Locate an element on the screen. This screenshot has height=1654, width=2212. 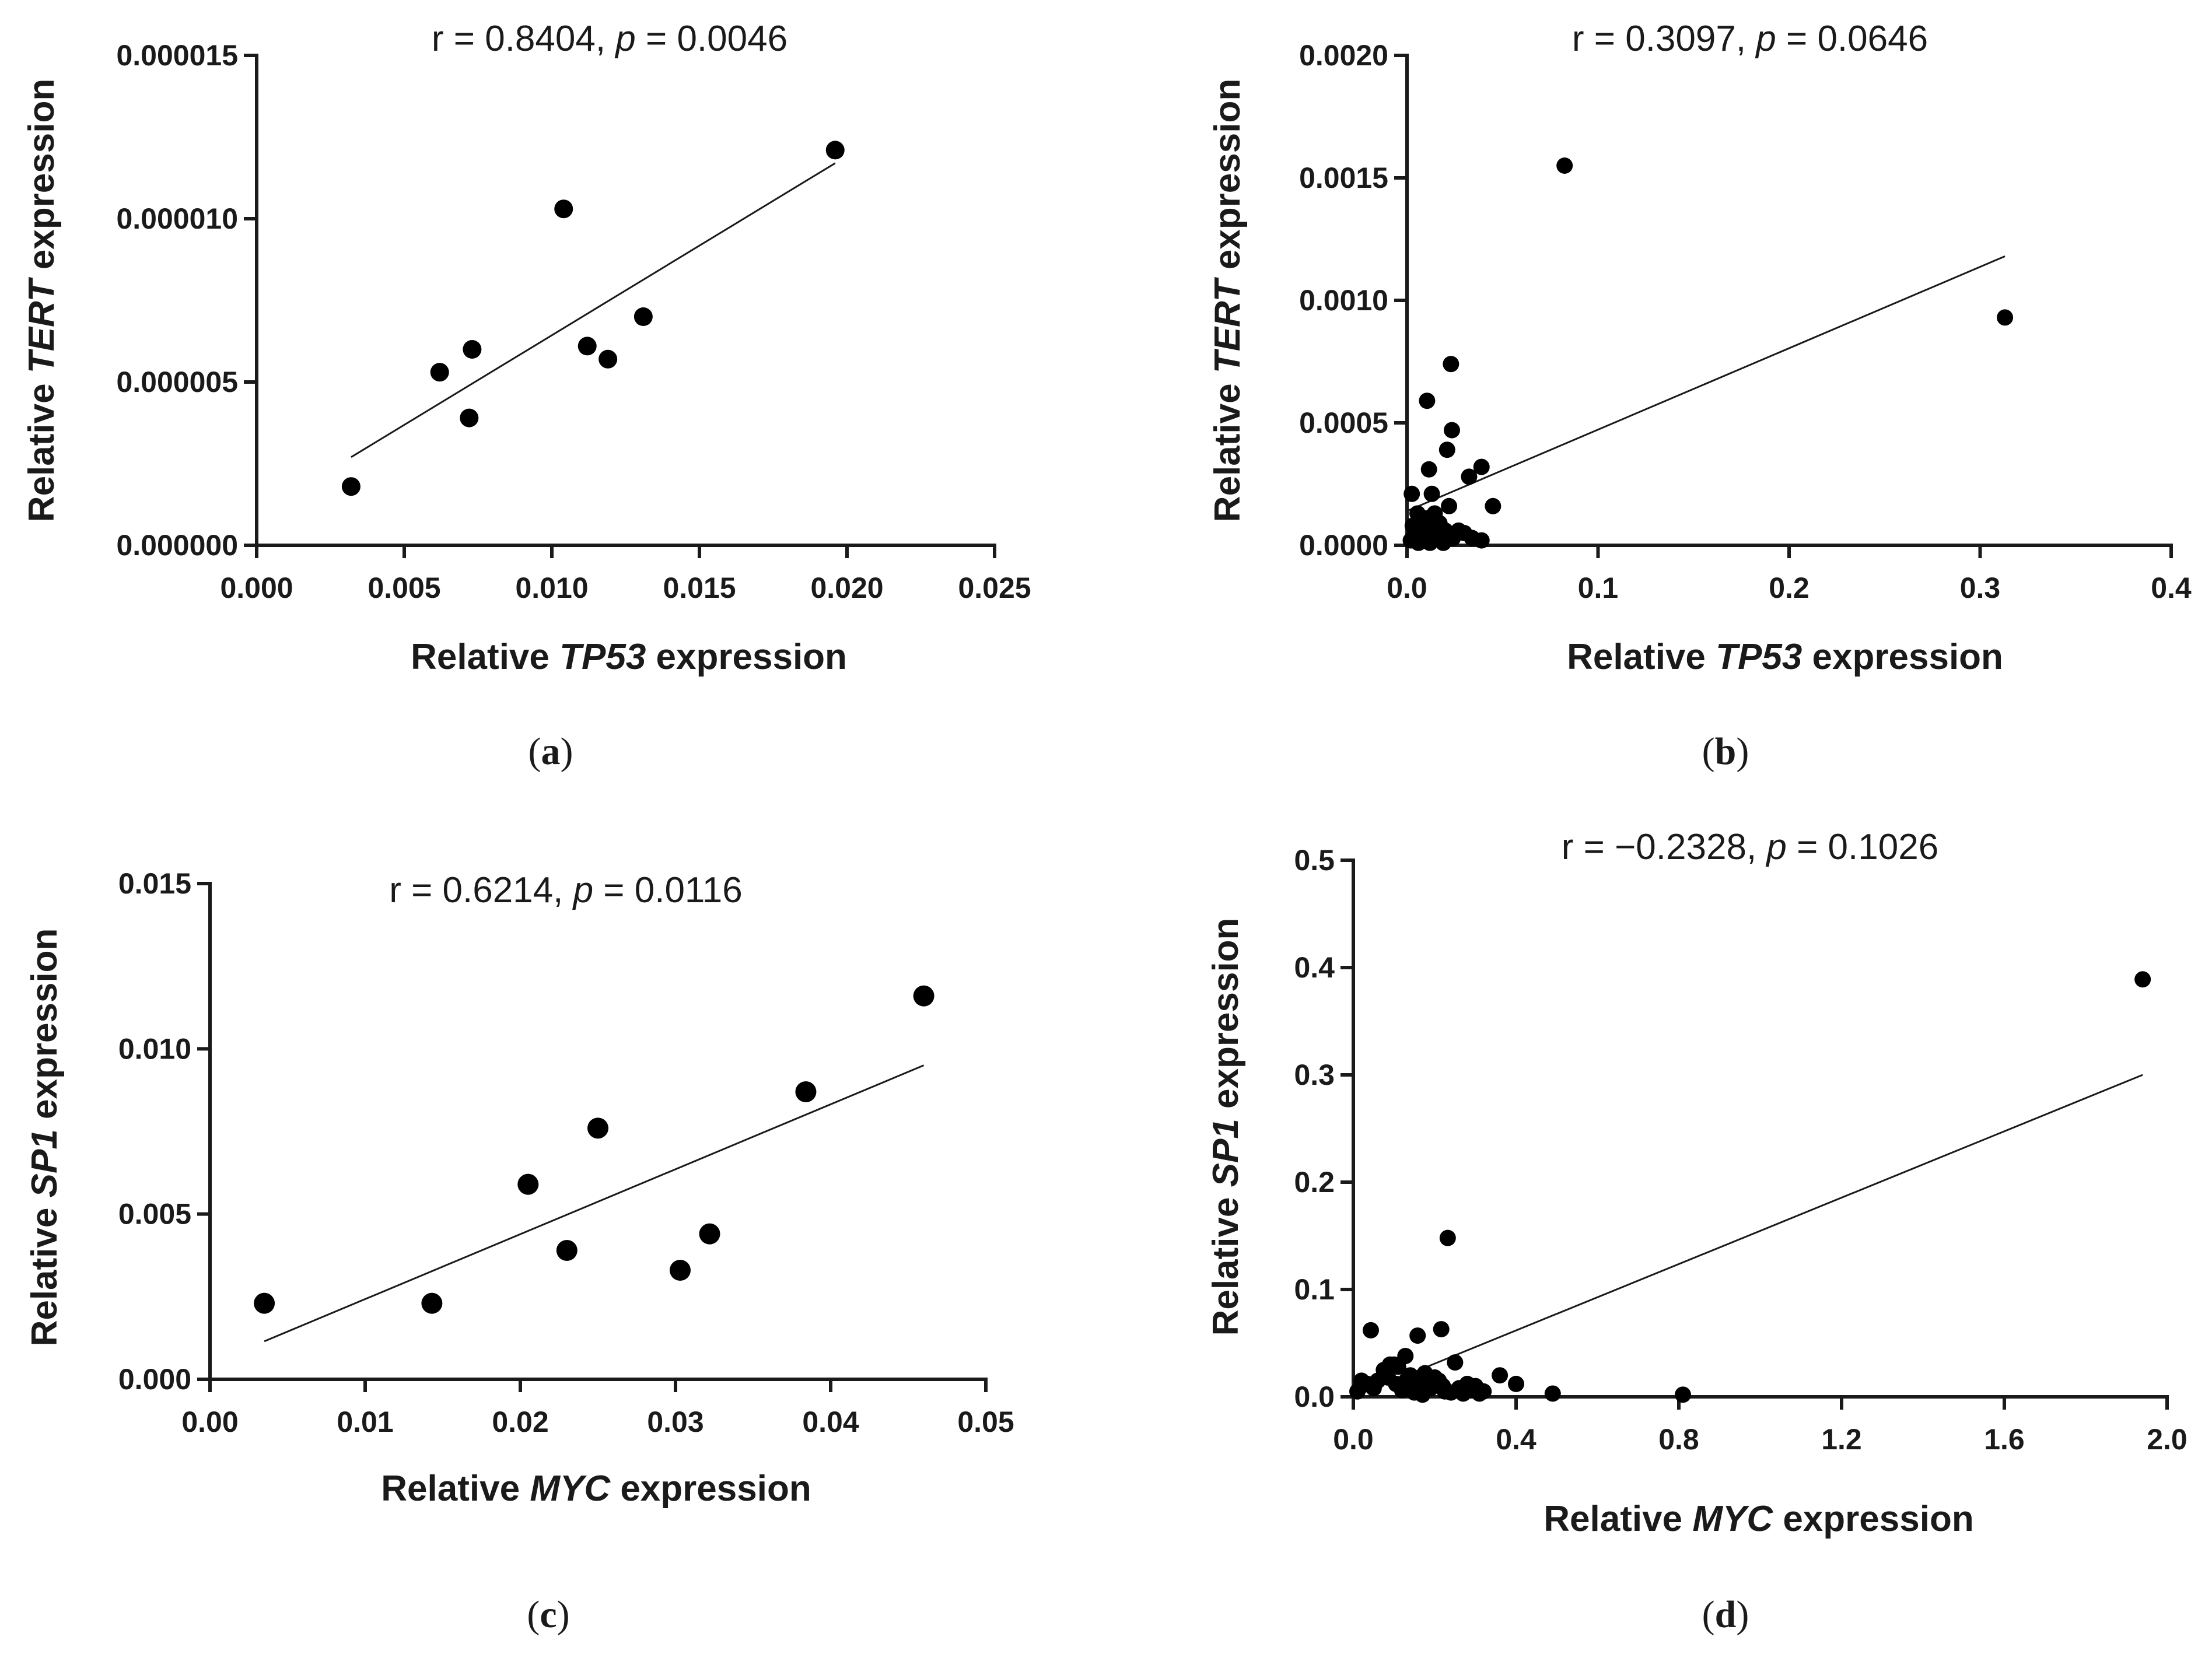
panel-b-x-tick-label: 0.1 is located at coordinates (1598, 588).